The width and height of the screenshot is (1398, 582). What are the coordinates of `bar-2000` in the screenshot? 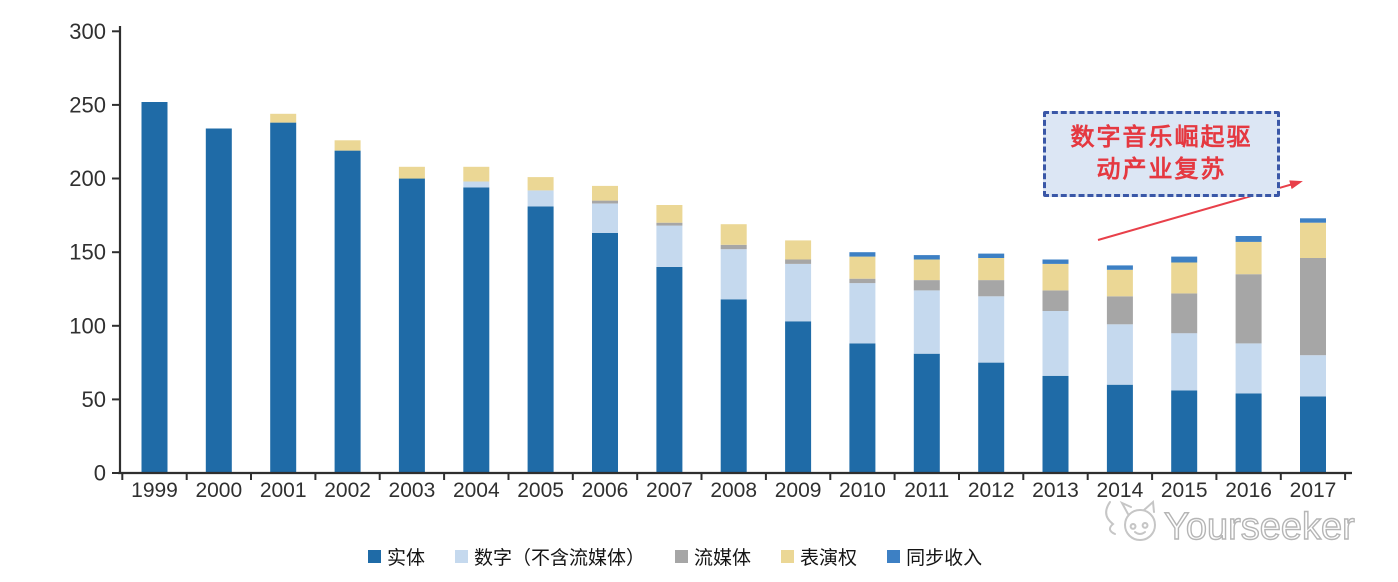 It's located at (218, 300).